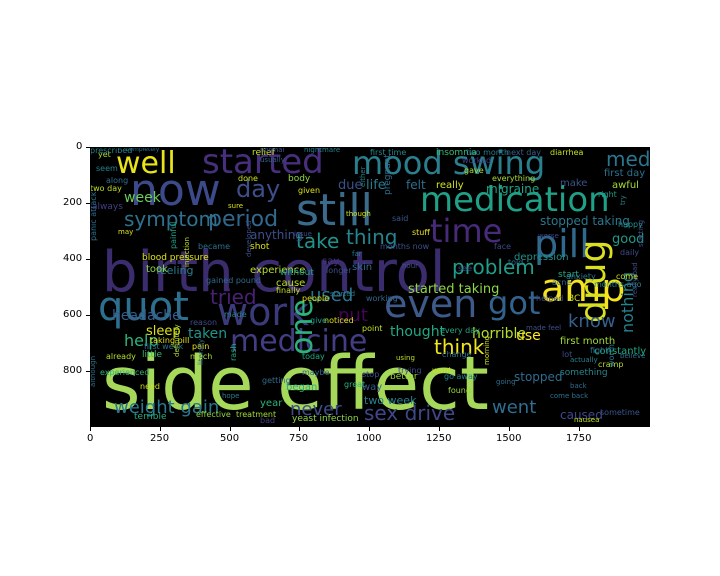 The image size is (720, 576). What do you see at coordinates (538, 377) in the screenshot?
I see `cloud-word: stopped` at bounding box center [538, 377].